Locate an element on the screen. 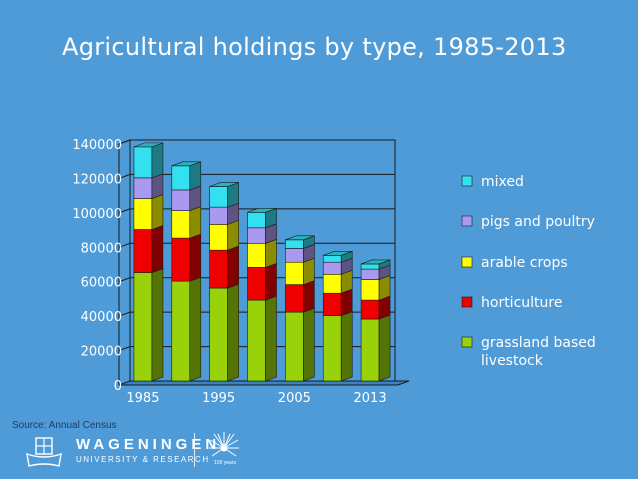 This screenshot has height=479, width=638. logo-divider is located at coordinates (194, 450).